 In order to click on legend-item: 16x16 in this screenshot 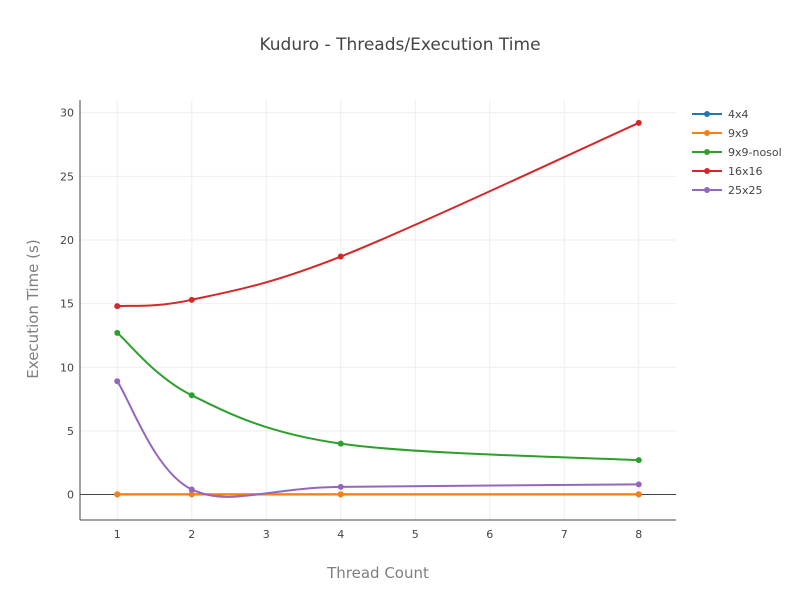, I will do `click(727, 171)`.